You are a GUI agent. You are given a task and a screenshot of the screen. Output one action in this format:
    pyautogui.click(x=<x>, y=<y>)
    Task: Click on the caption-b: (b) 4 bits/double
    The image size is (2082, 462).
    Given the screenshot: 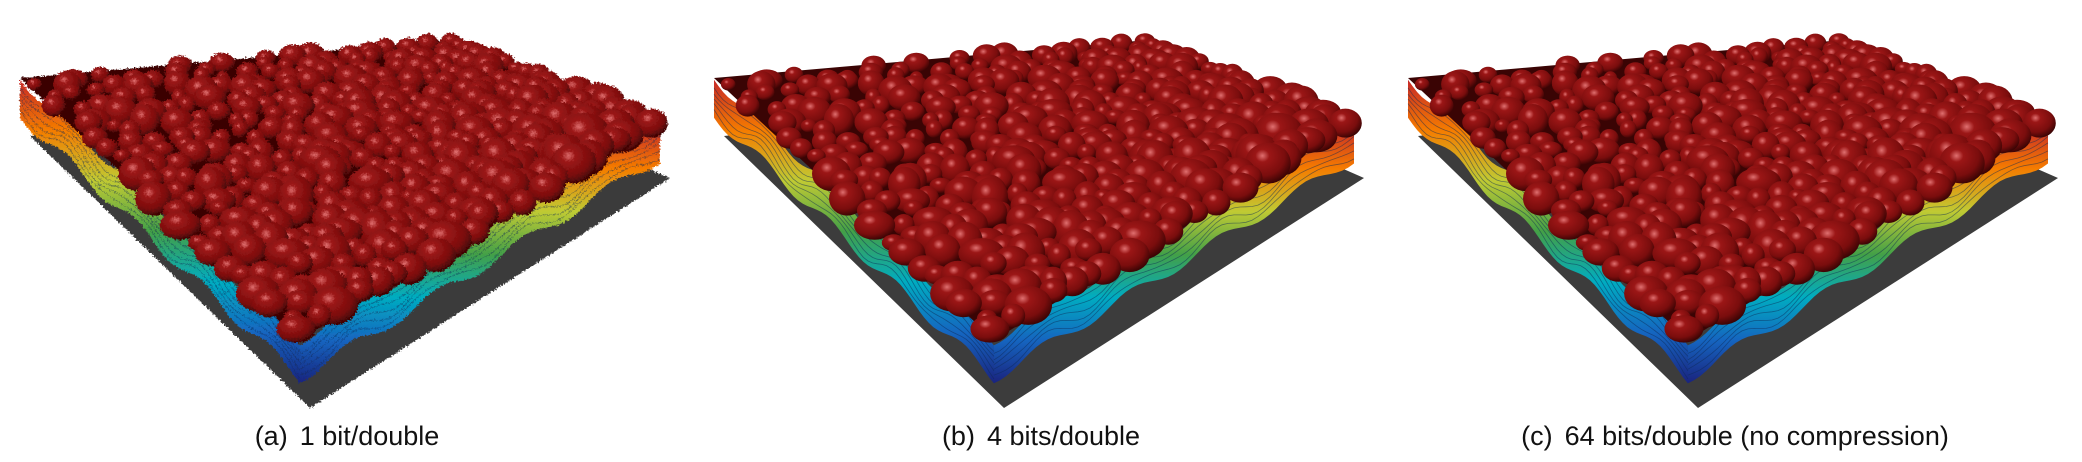 What is the action you would take?
    pyautogui.click(x=1041, y=436)
    